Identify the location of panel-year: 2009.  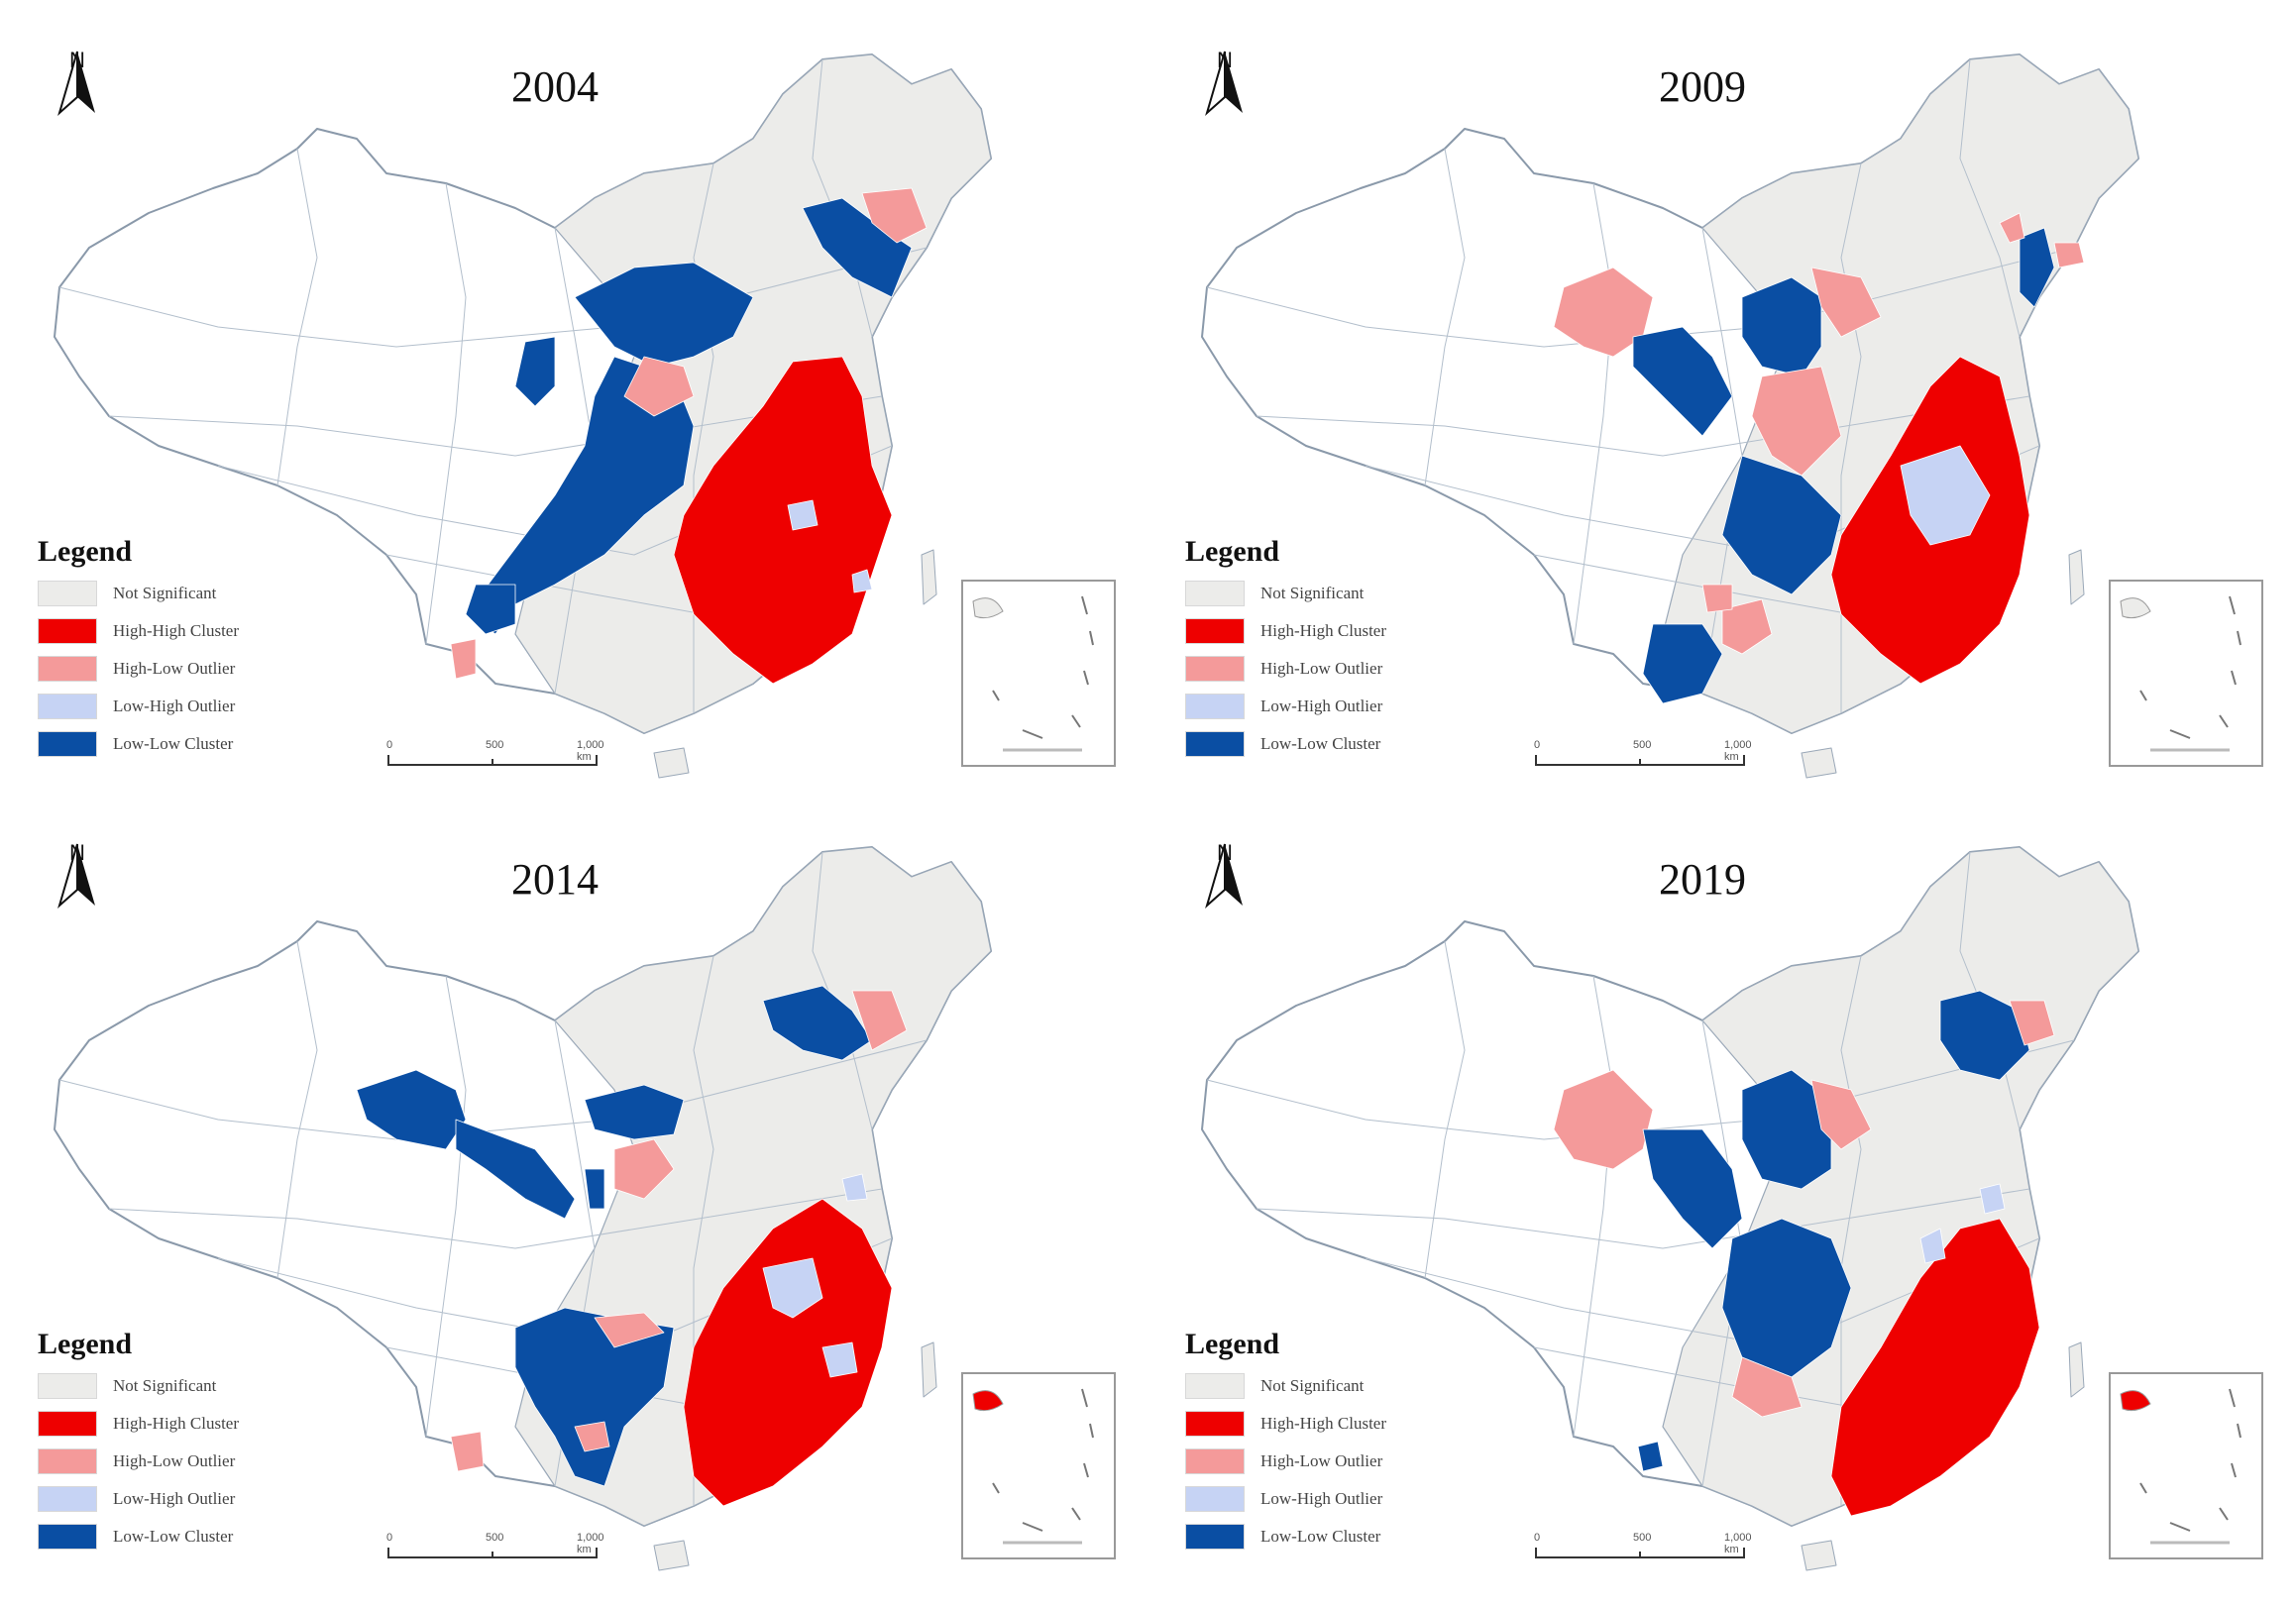
(1702, 86).